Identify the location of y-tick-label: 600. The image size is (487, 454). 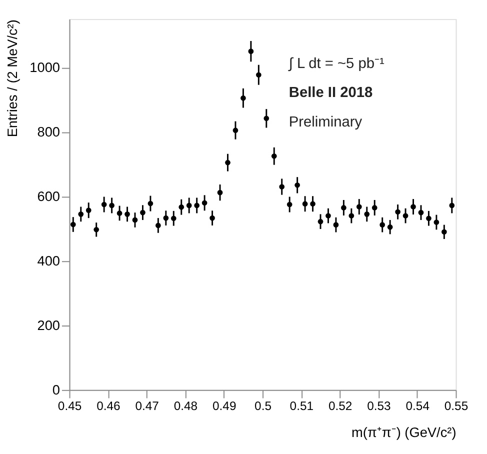
(48, 196).